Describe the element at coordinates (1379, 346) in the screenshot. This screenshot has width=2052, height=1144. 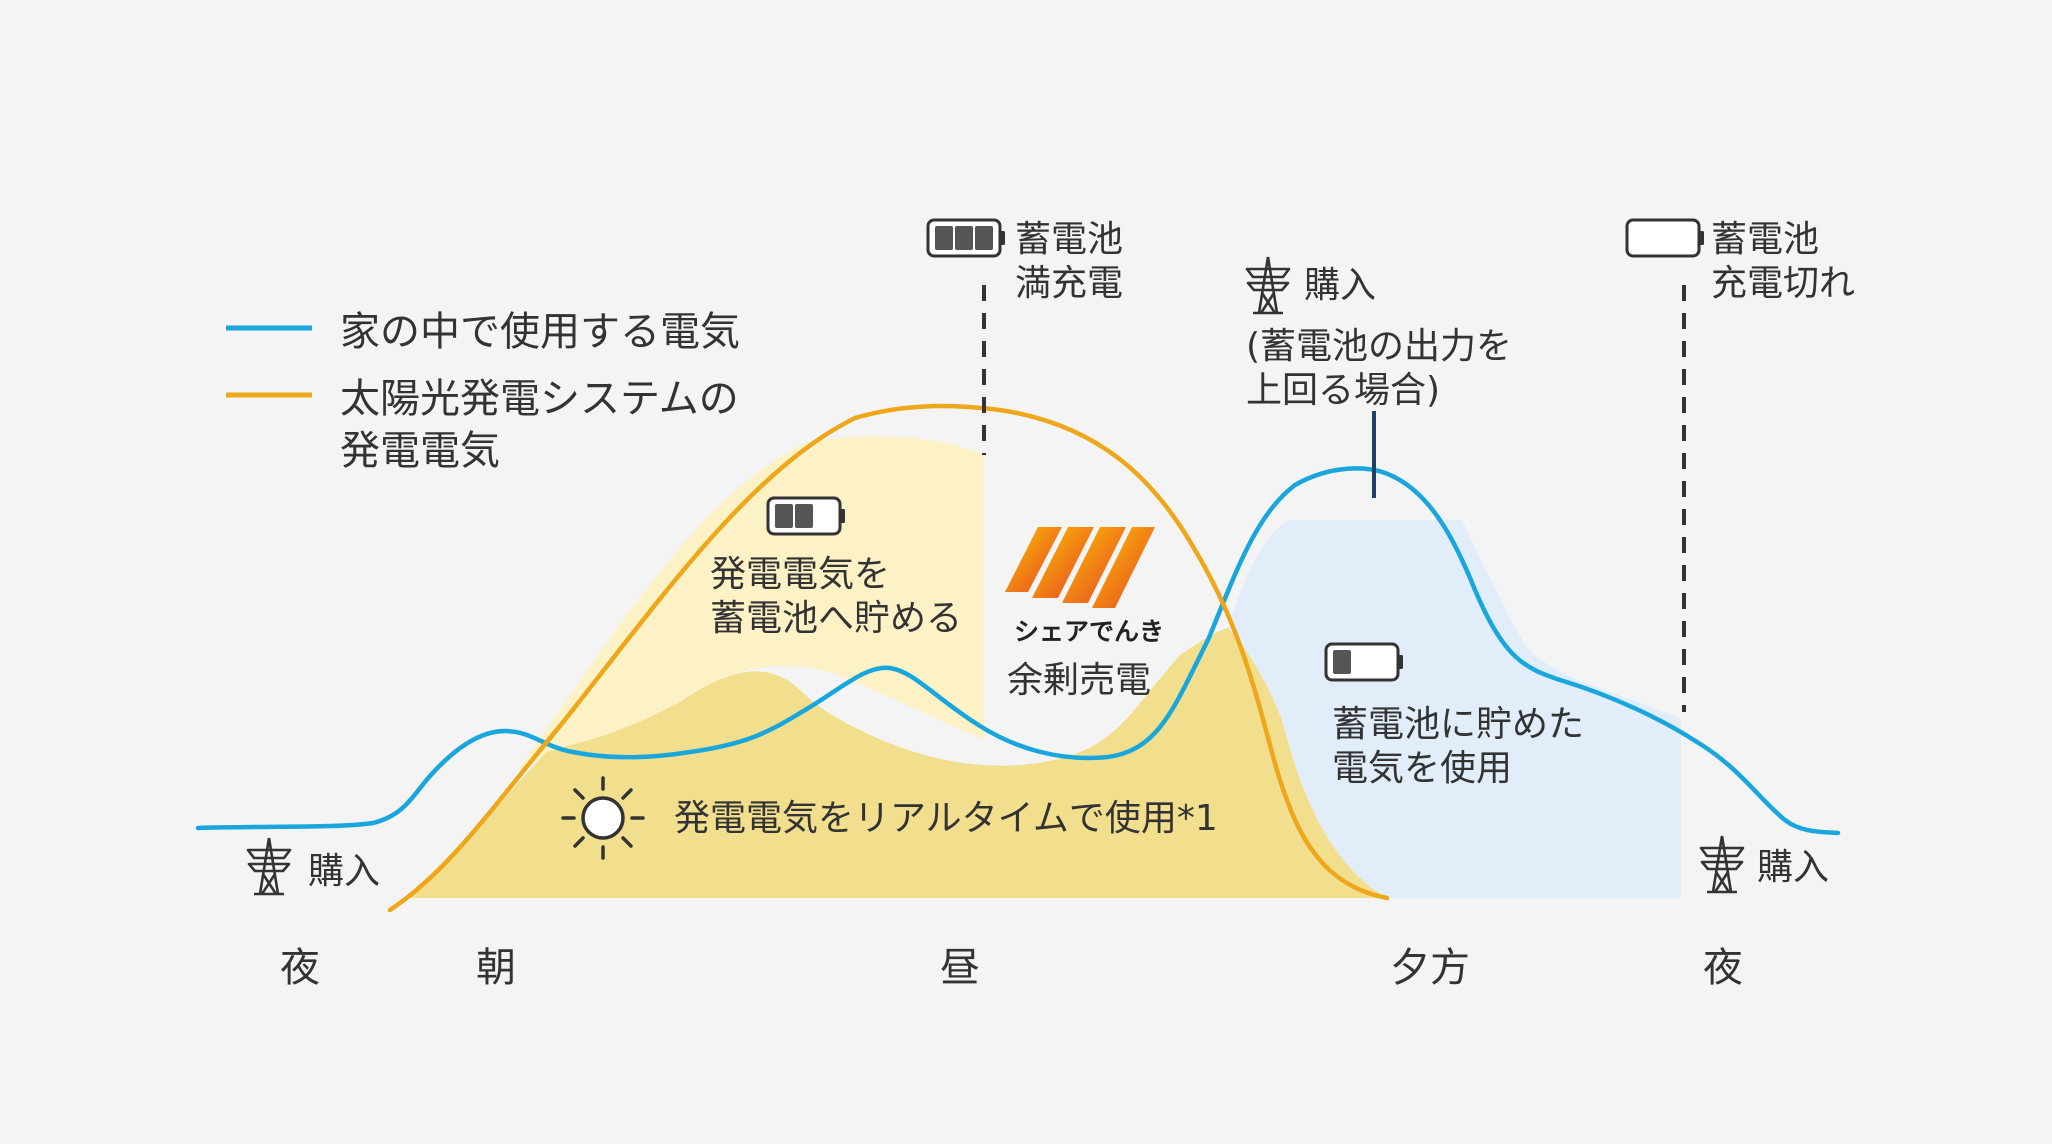
I see `purchase-evening-note: (蓄電池の出力を` at that location.